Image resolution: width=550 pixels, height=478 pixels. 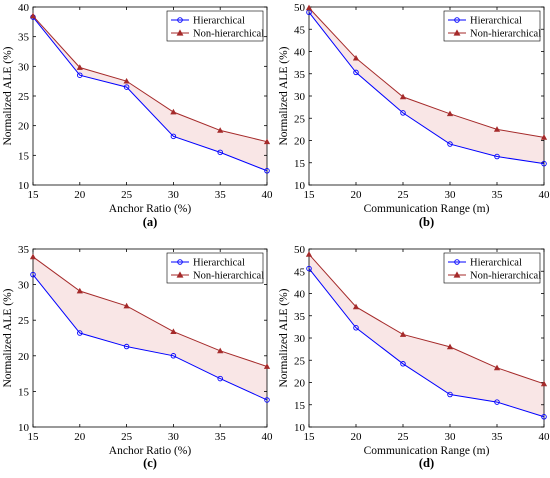 What do you see at coordinates (427, 209) in the screenshot?
I see `x-axis-label: Communication Range (m)` at bounding box center [427, 209].